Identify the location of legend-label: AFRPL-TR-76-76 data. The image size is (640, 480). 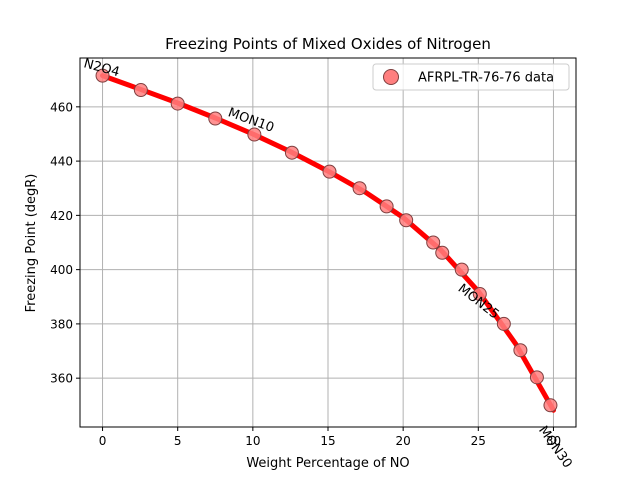
(486, 78).